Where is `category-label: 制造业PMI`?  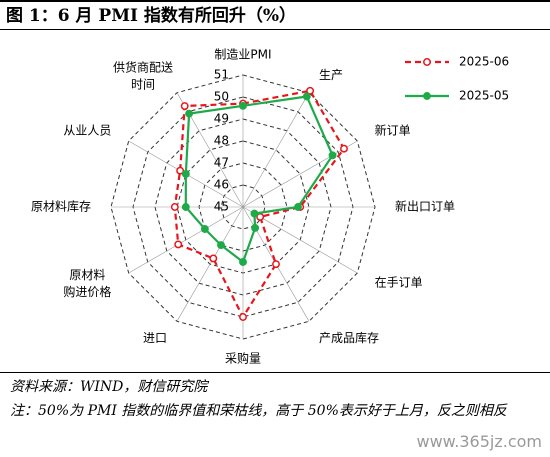 category-label: 制造业PMI is located at coordinates (242, 55).